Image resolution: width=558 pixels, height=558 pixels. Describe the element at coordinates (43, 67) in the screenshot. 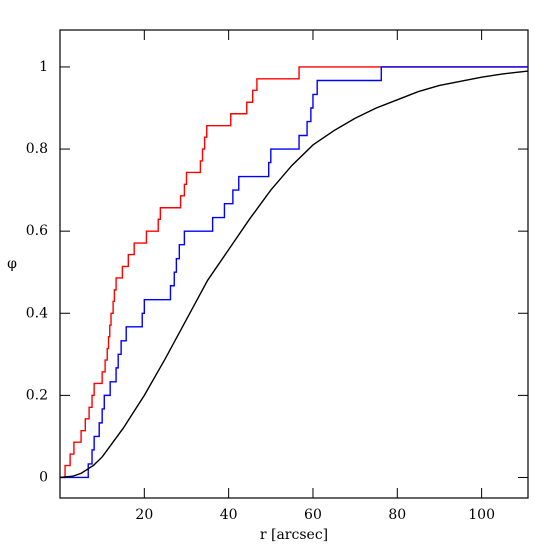

I see `y-tick-label: 1` at that location.